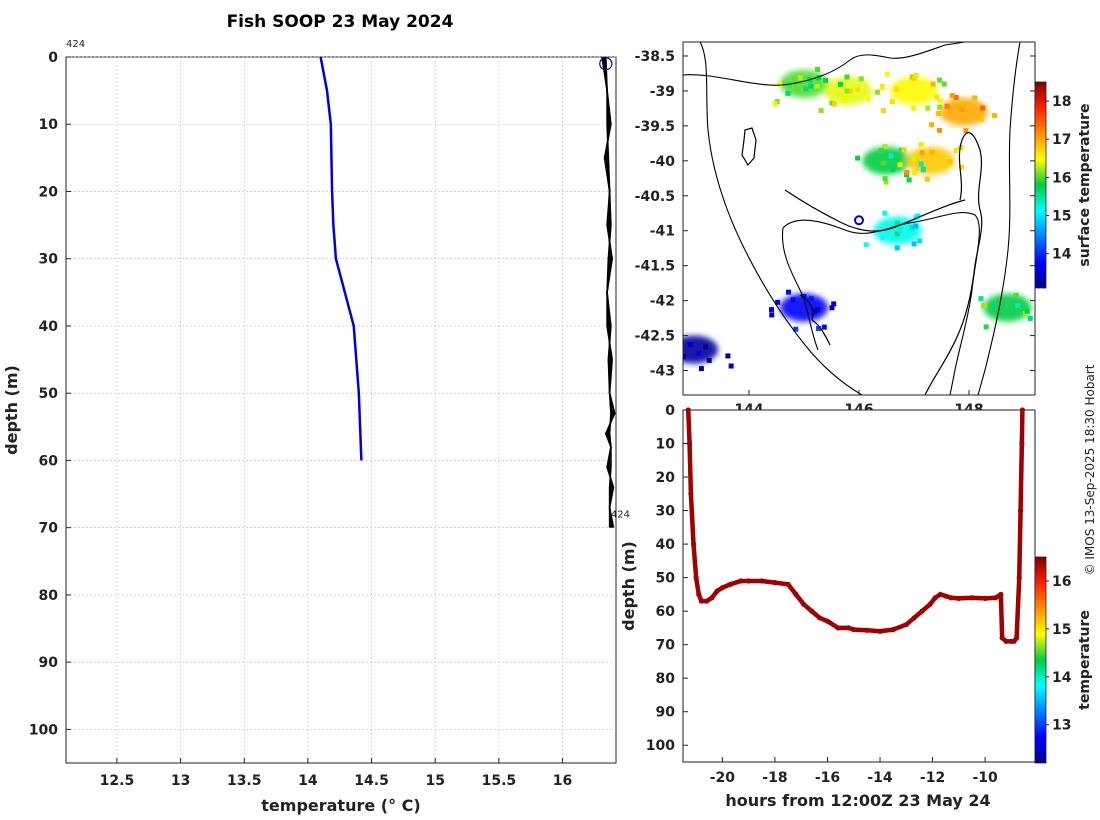 This screenshot has width=1100, height=820. I want to click on profile-xlabel: temperature (° C), so click(340, 805).